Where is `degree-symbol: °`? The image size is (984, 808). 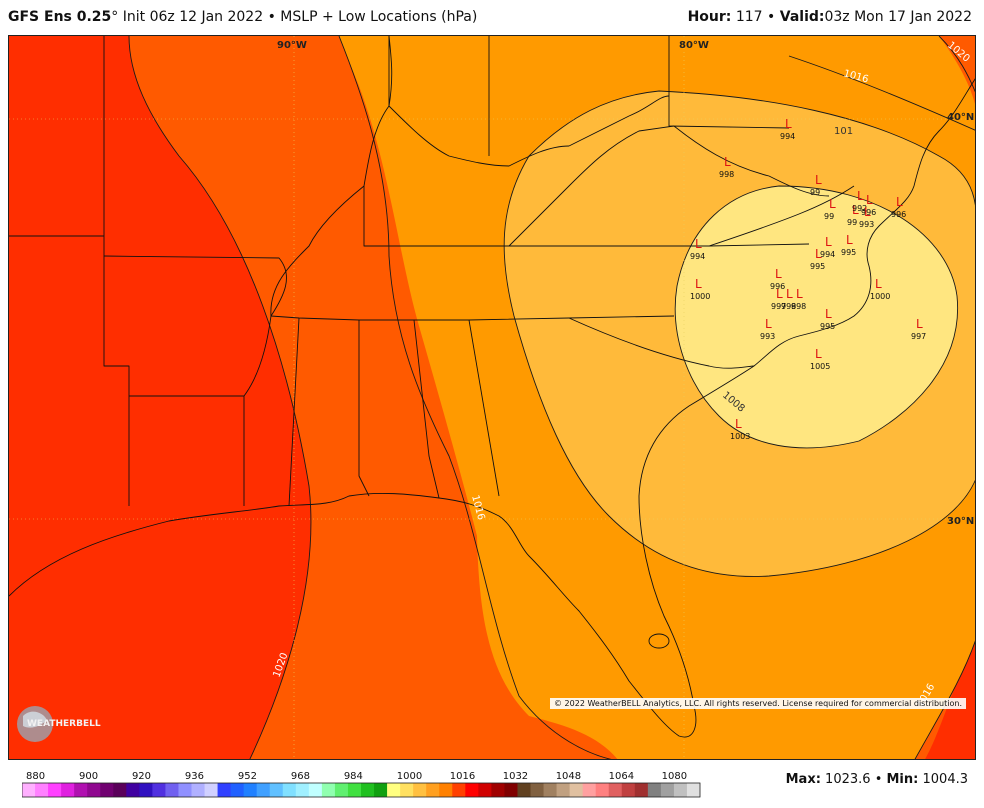 degree-symbol: ° is located at coordinates (115, 17).